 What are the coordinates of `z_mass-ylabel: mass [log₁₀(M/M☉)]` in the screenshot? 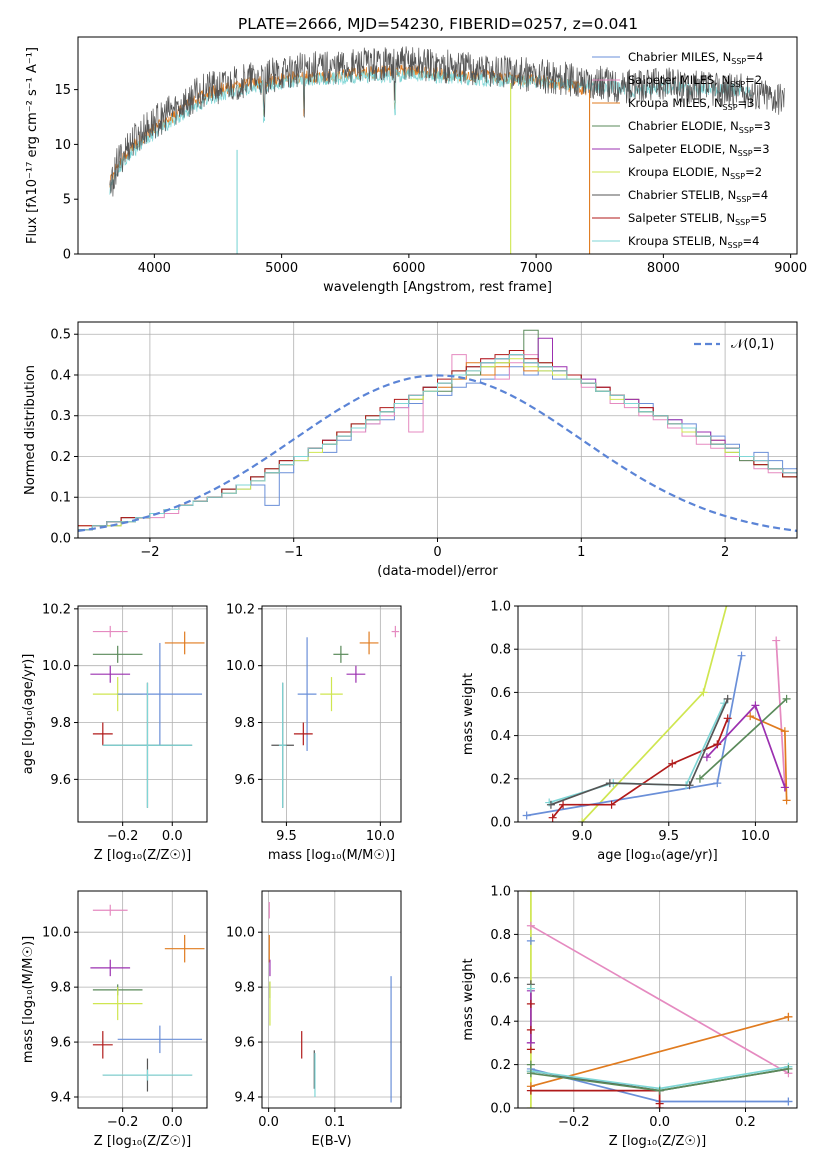 It's located at (28, 999).